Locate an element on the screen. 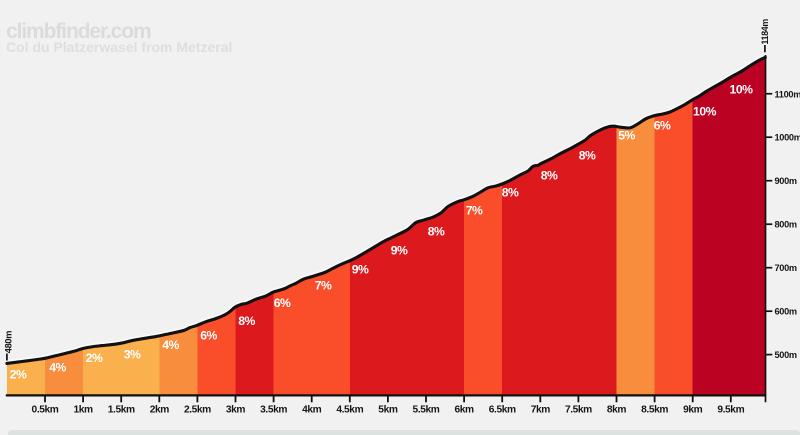 This screenshot has height=435, width=800. svg-text: 5km is located at coordinates (388, 409).